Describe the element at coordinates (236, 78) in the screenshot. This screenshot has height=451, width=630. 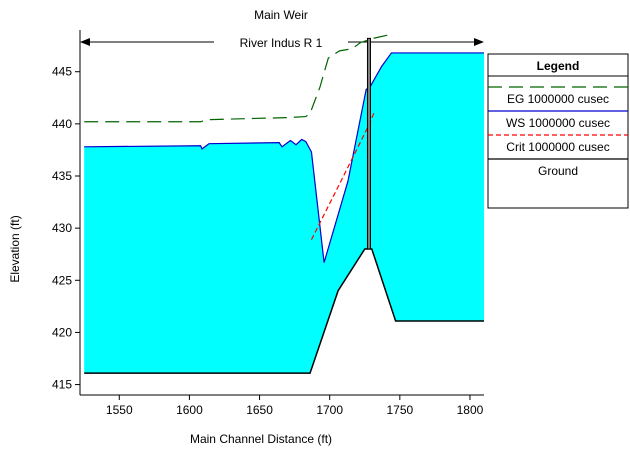
I see `series-line-eg` at that location.